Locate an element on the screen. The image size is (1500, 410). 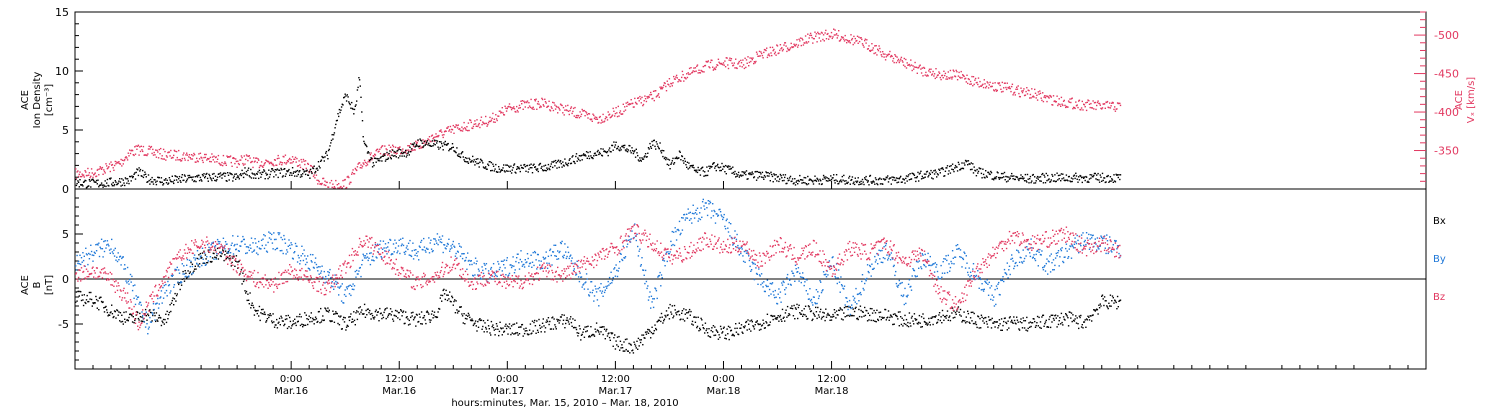
field-tick-label: 0 is located at coordinates (65, 279).